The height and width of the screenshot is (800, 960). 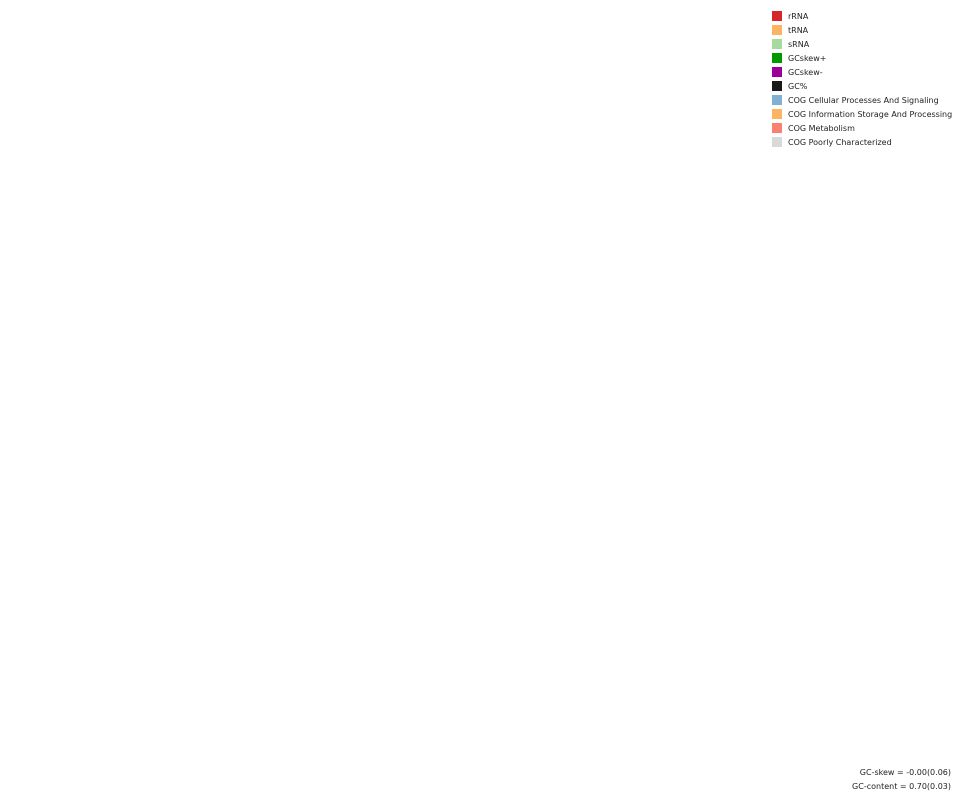 I want to click on legend-label: sRNA, so click(x=799, y=44).